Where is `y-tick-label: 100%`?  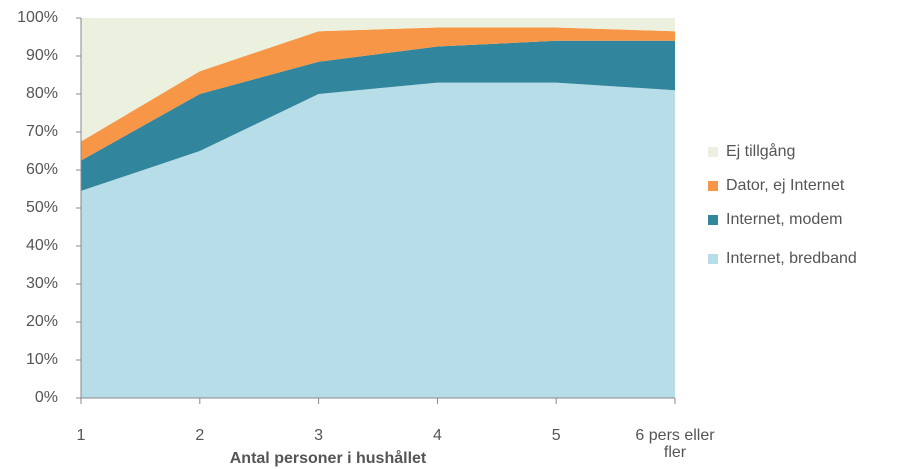
y-tick-label: 100% is located at coordinates (37, 17).